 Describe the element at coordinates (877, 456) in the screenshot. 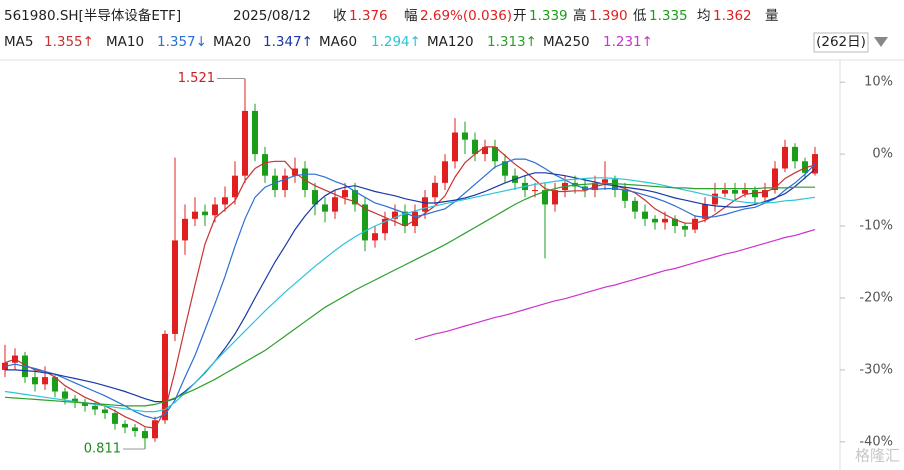

I see `watermark: 格隆汇` at that location.